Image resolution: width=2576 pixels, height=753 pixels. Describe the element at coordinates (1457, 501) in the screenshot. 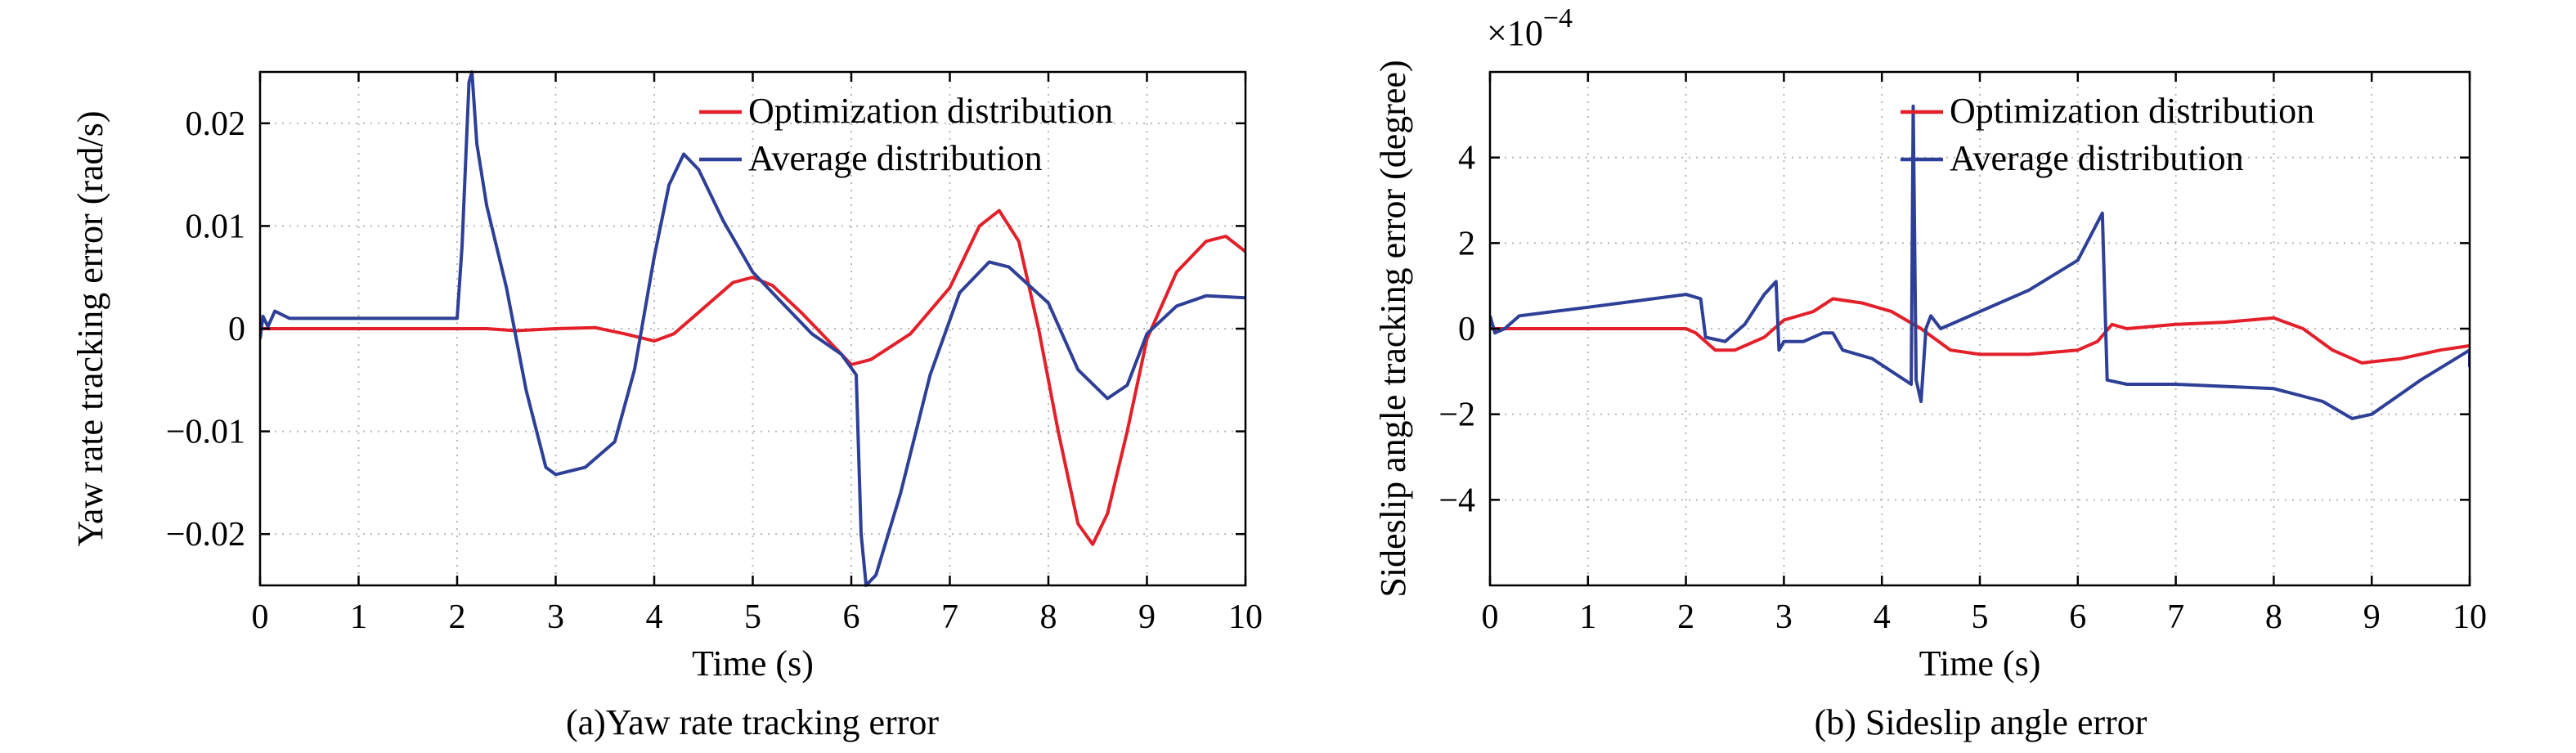

I see `y-tick-label: −4` at that location.